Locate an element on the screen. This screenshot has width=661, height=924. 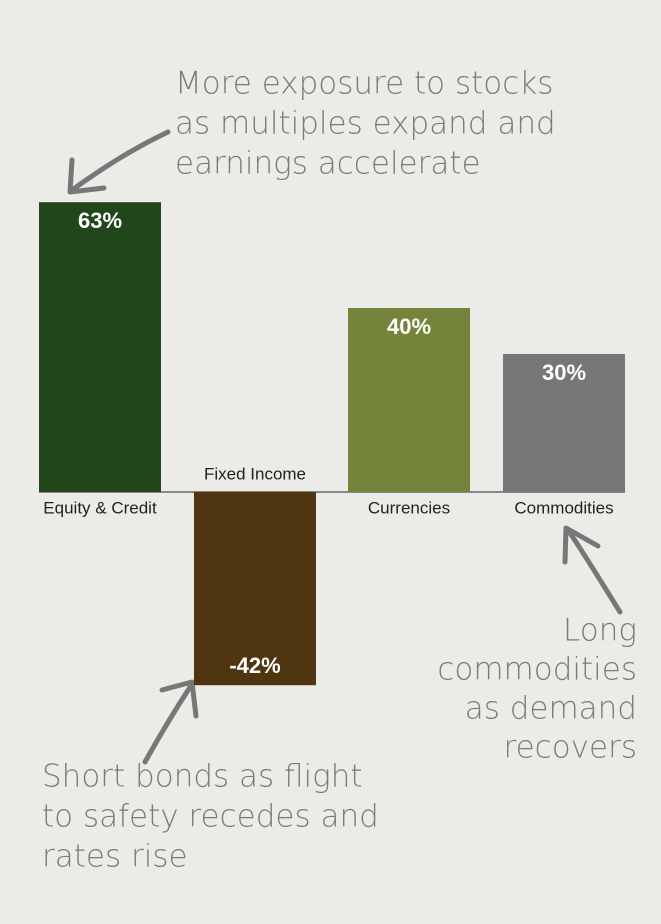
annotation: earnings accelerate is located at coordinates (328, 164).